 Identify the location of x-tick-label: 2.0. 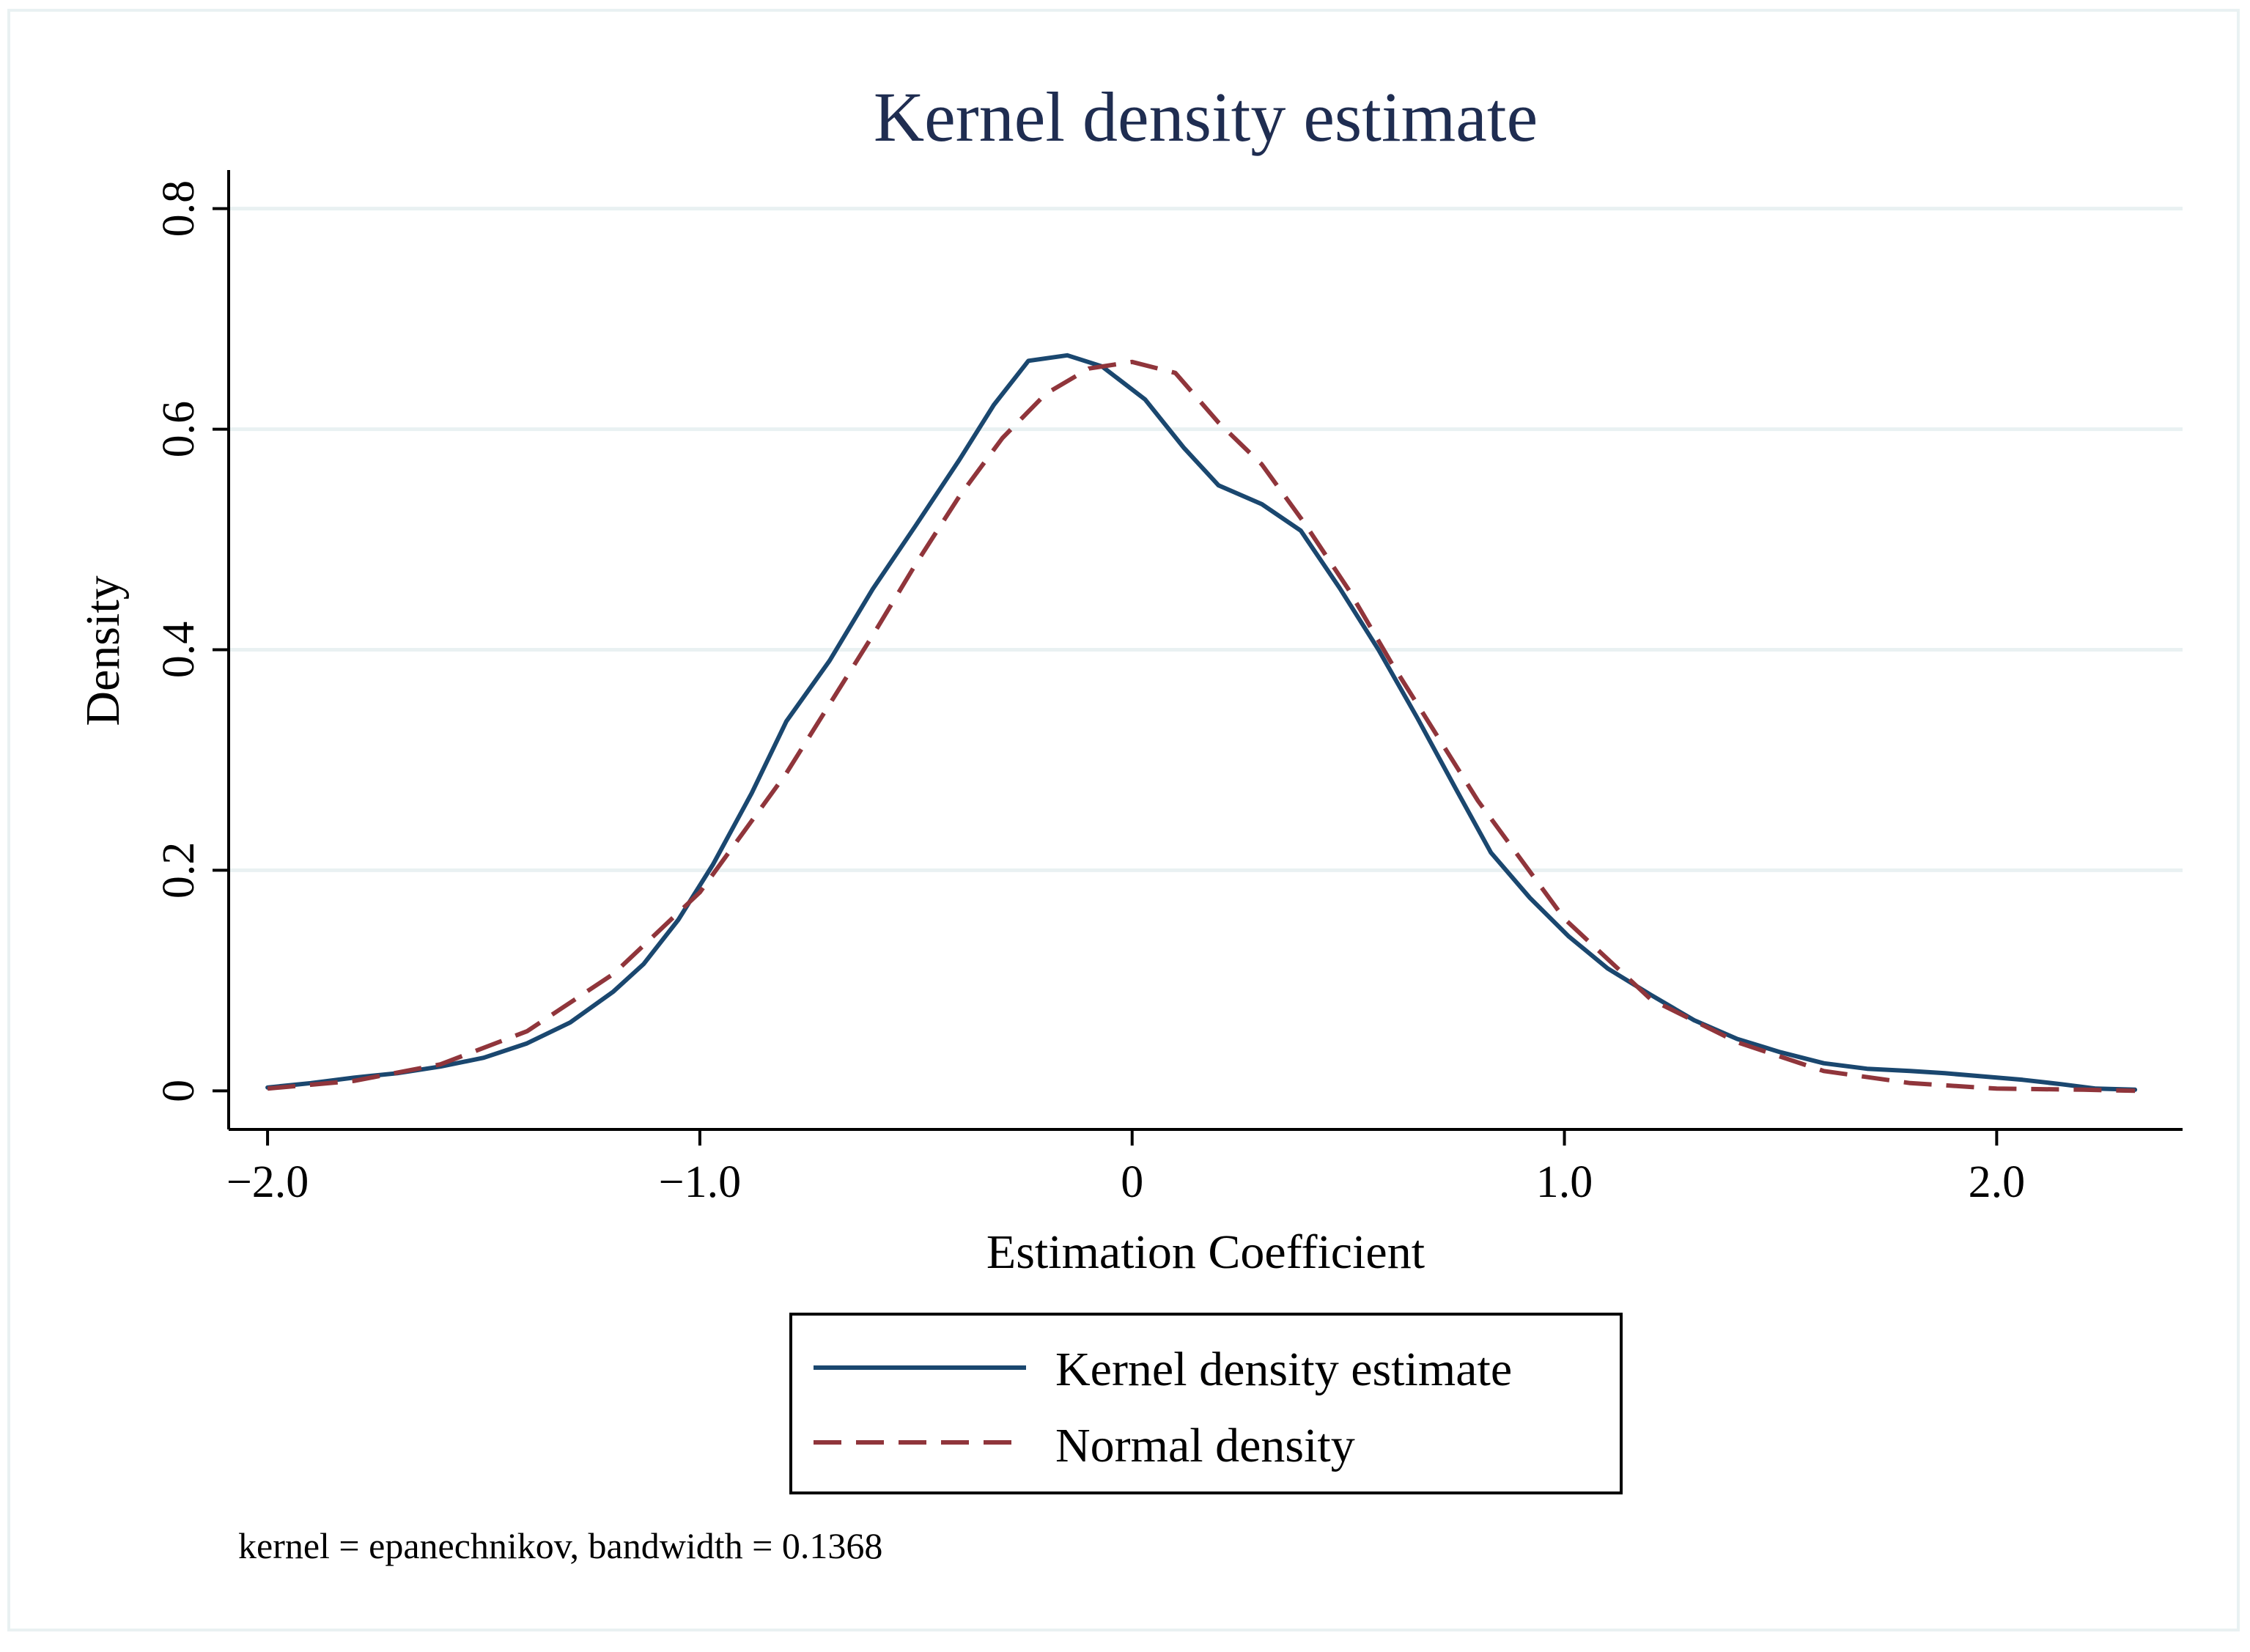
(1997, 1182).